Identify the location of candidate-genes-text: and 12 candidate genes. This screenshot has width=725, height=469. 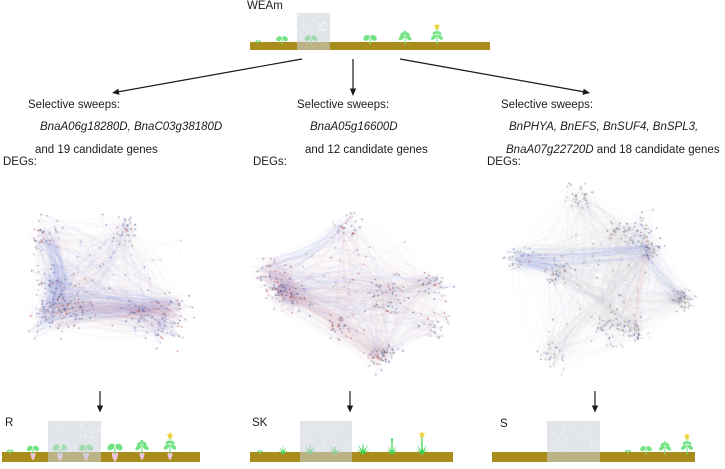
(366, 150).